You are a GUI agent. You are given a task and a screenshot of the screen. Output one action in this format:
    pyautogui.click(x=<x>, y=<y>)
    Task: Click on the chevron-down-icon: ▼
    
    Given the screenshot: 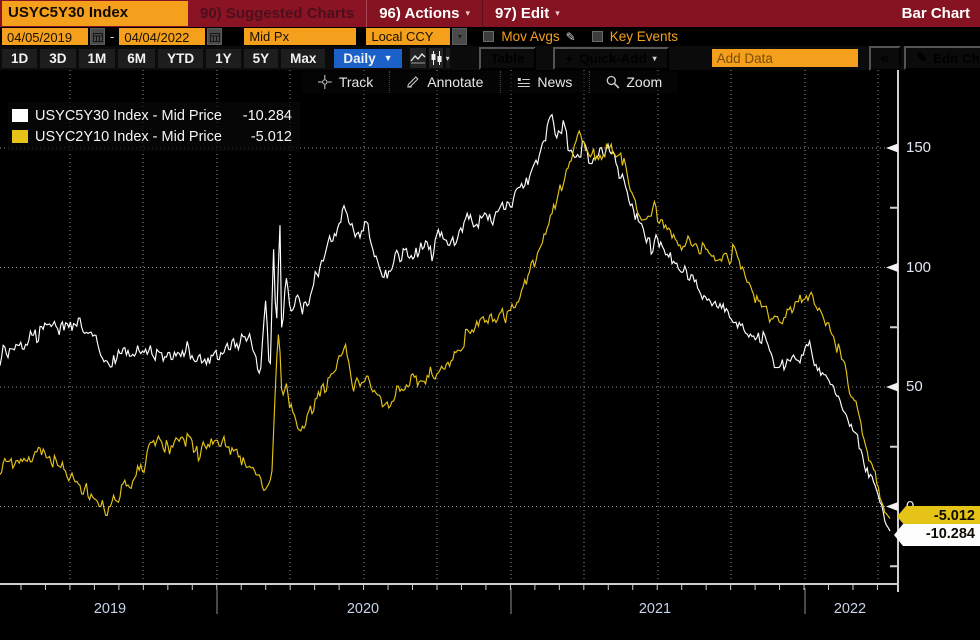 What is the action you would take?
    pyautogui.click(x=388, y=58)
    